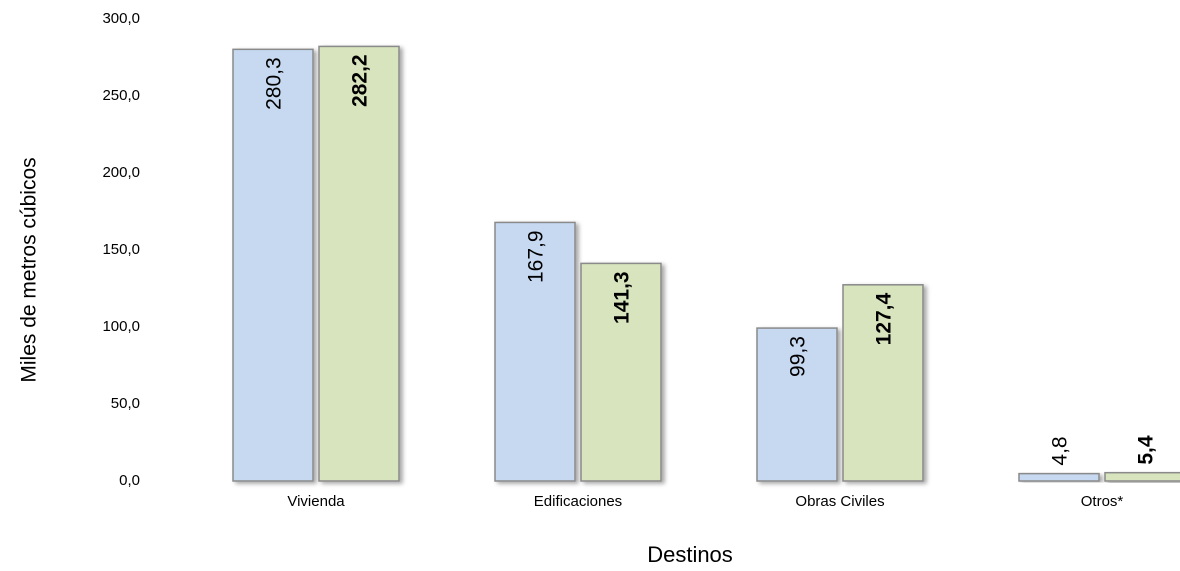  What do you see at coordinates (121, 18) in the screenshot?
I see `y-tick-label: 300,0` at bounding box center [121, 18].